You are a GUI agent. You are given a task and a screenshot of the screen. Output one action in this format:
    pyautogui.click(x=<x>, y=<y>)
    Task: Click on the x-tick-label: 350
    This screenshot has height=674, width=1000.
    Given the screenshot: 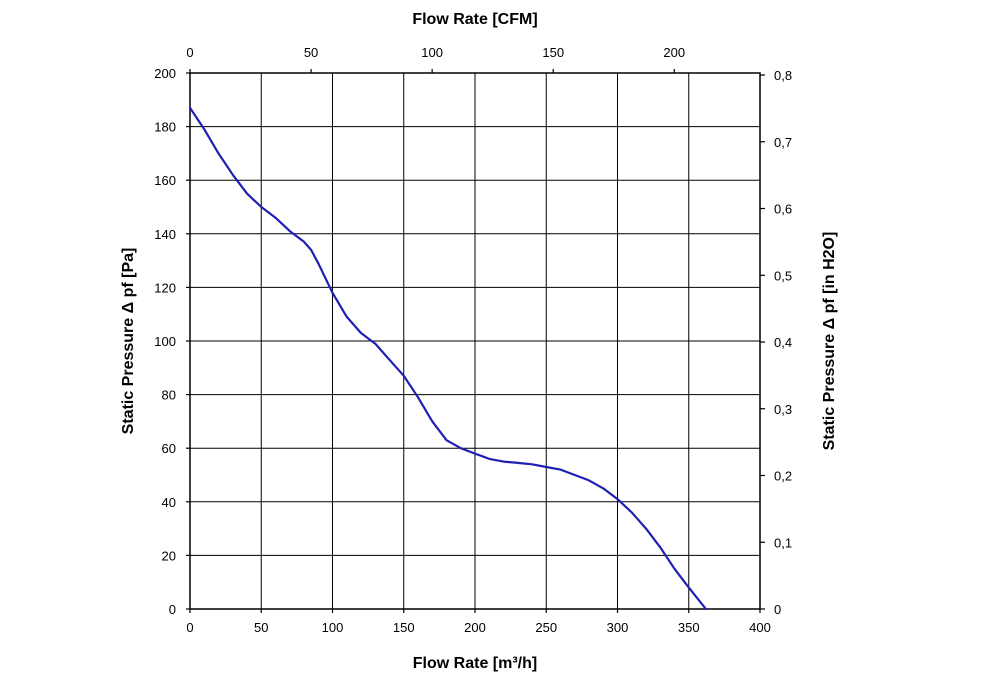 What is the action you would take?
    pyautogui.click(x=689, y=627)
    